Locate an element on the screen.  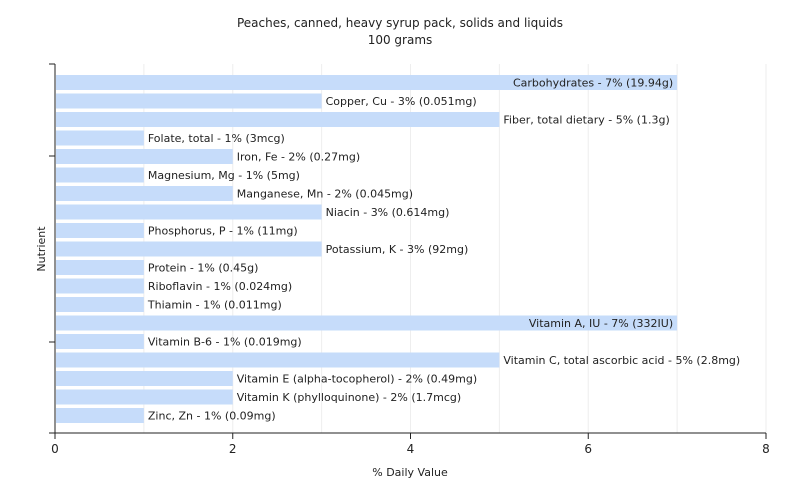
bar-label: Phosphorus, P - 1% (11mg) is located at coordinates (223, 231).